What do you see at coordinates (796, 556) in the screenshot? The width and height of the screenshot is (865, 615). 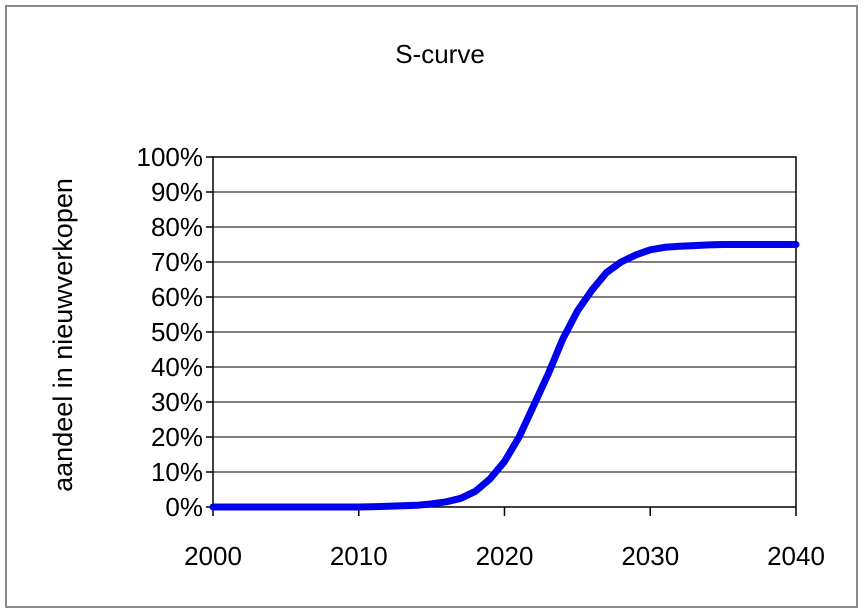 I see `x-tick-label: 2040` at bounding box center [796, 556].